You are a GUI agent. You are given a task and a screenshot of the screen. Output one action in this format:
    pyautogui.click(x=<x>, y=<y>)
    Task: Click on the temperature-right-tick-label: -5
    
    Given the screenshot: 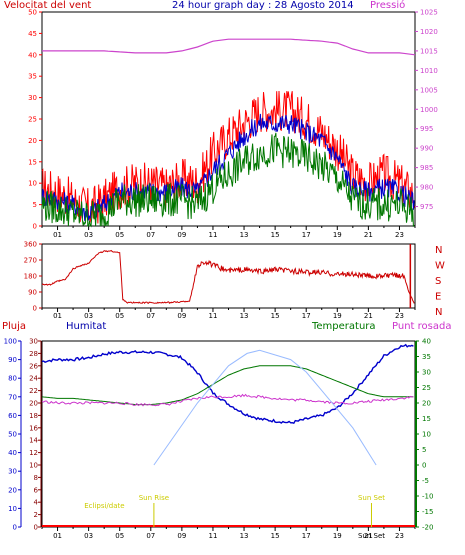 What is the action you would take?
    pyautogui.click(x=425, y=481)
    